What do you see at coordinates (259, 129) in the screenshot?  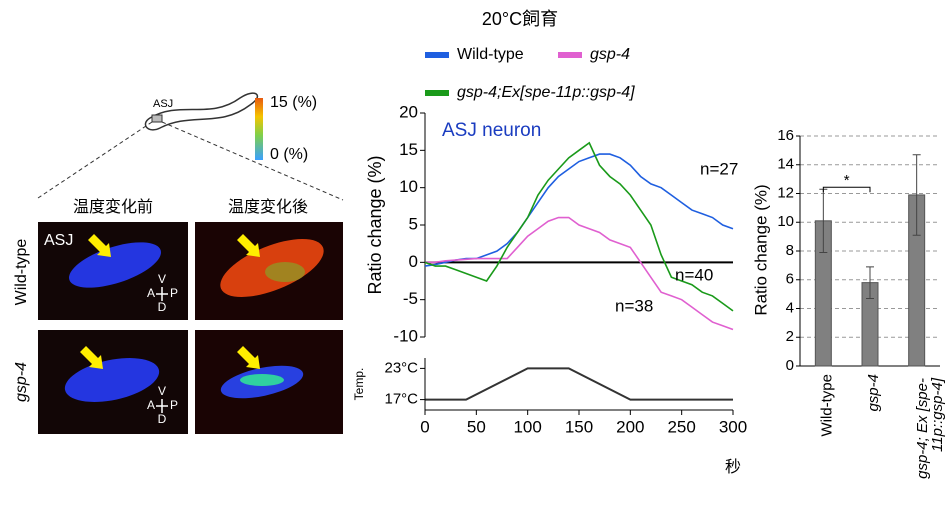 I see `colorbar` at bounding box center [259, 129].